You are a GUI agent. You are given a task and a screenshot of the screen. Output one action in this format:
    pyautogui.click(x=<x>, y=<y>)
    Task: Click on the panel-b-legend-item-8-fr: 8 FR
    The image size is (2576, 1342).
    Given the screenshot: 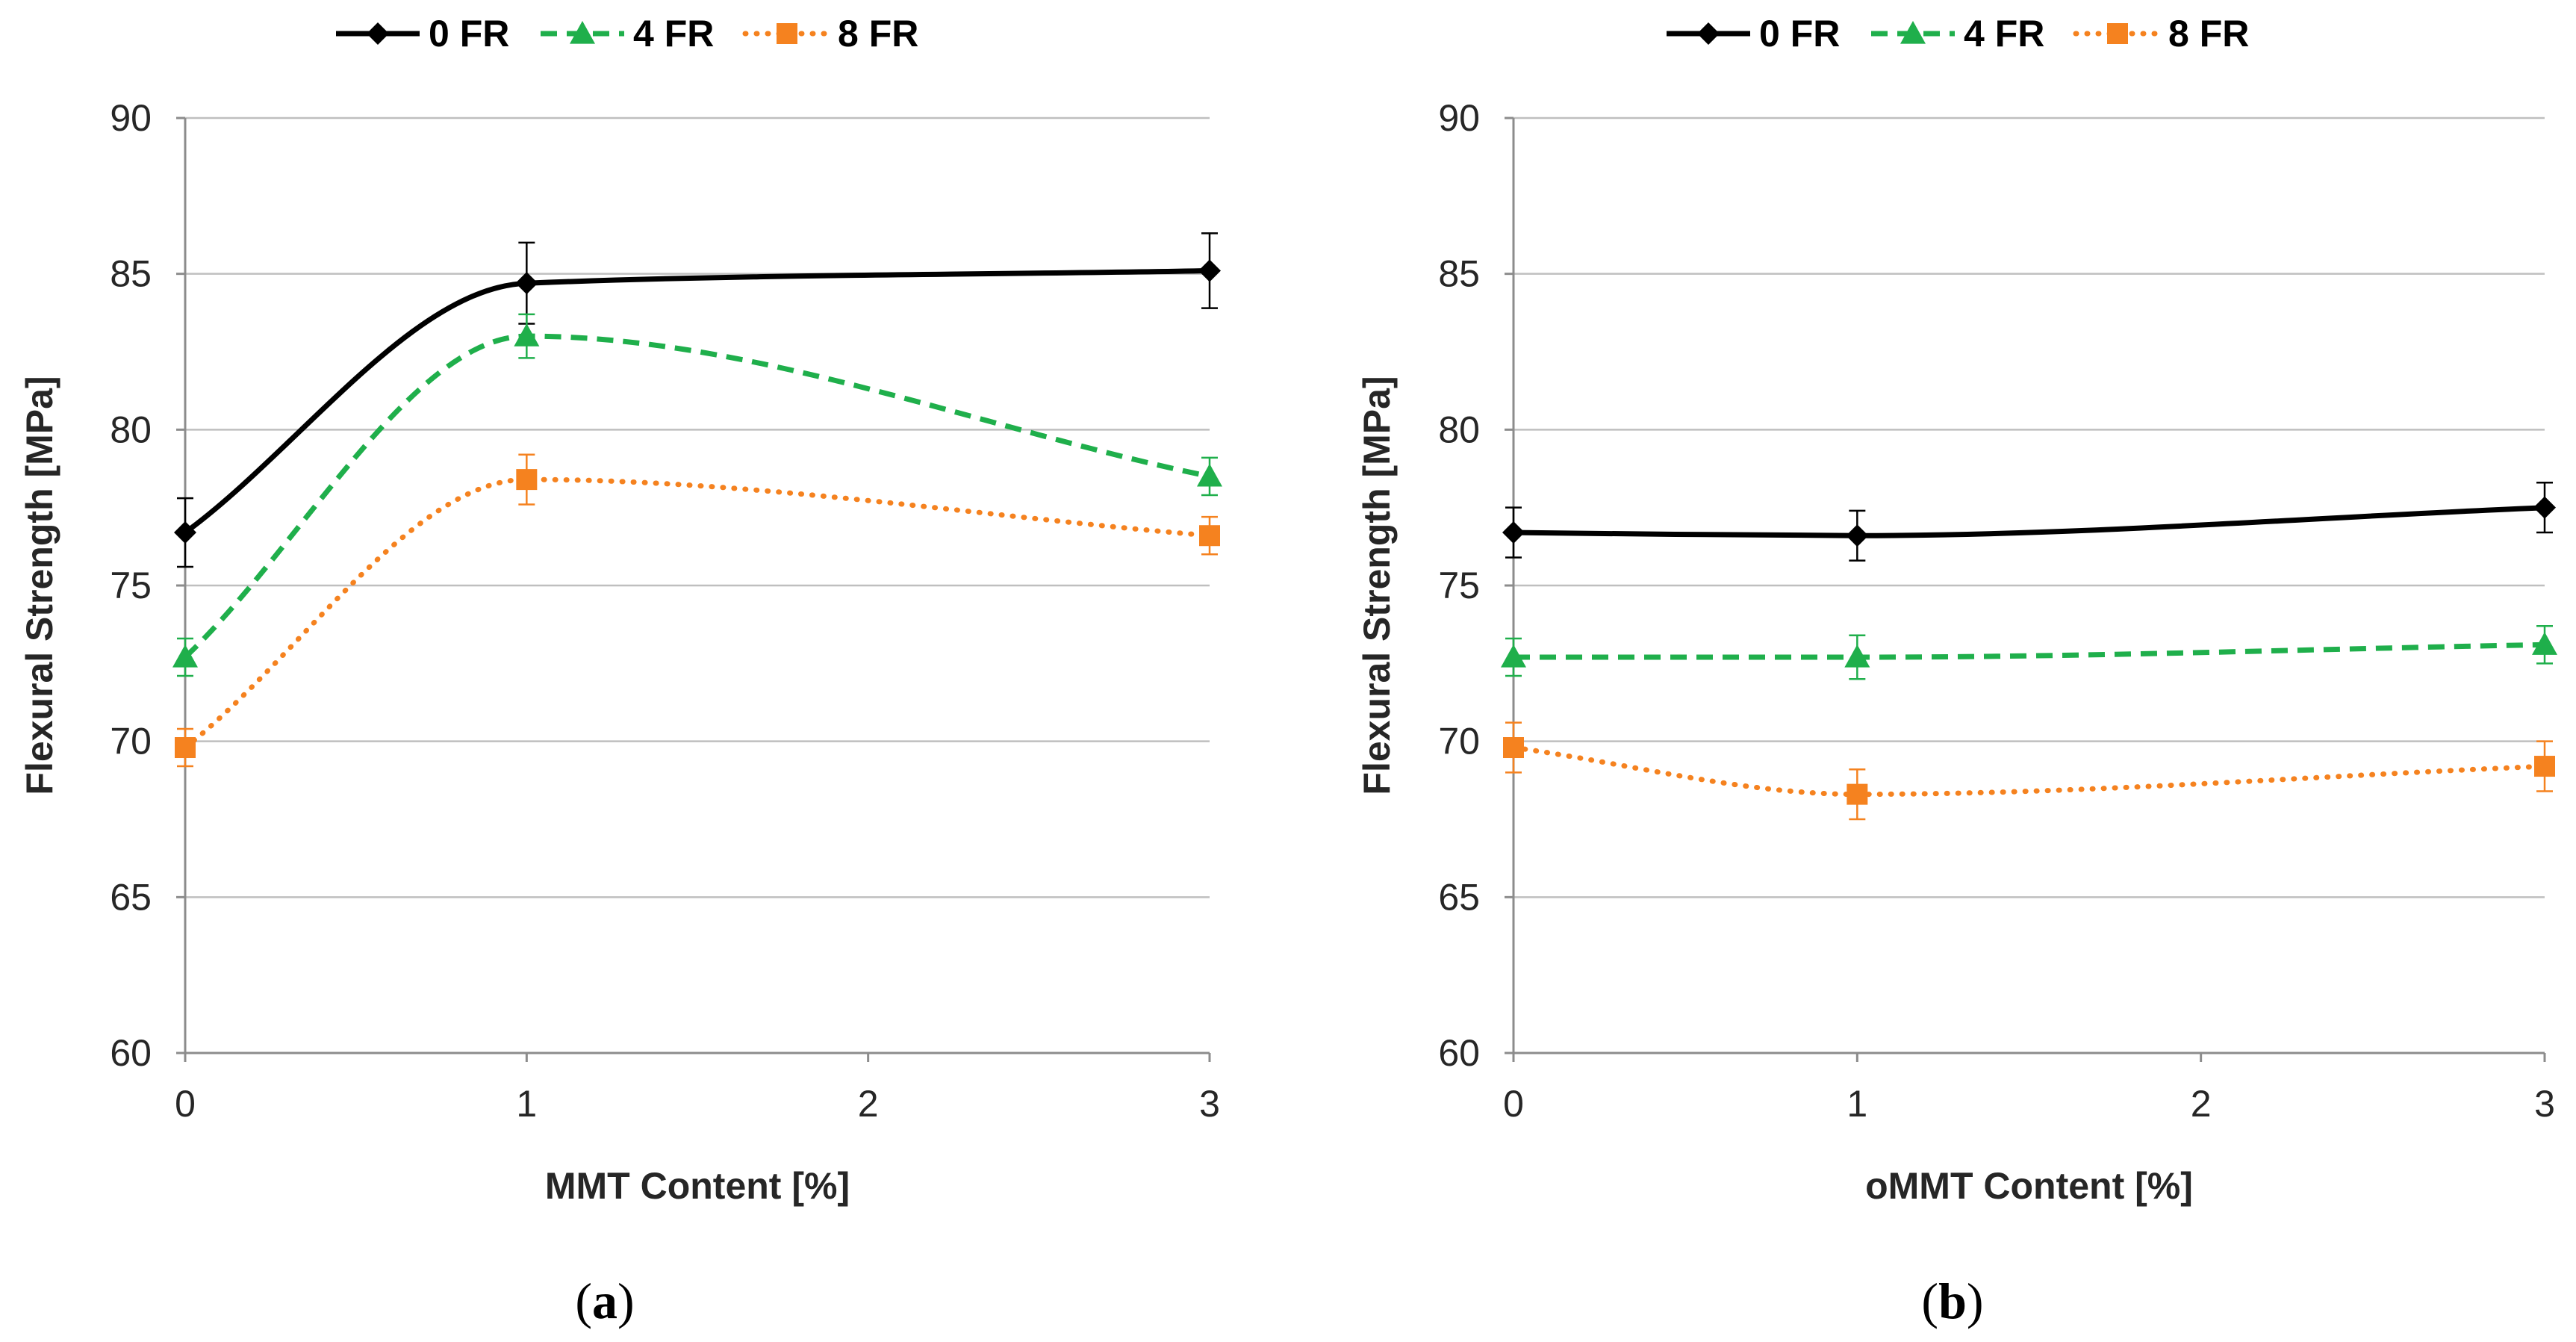 What is the action you would take?
    pyautogui.click(x=2161, y=34)
    